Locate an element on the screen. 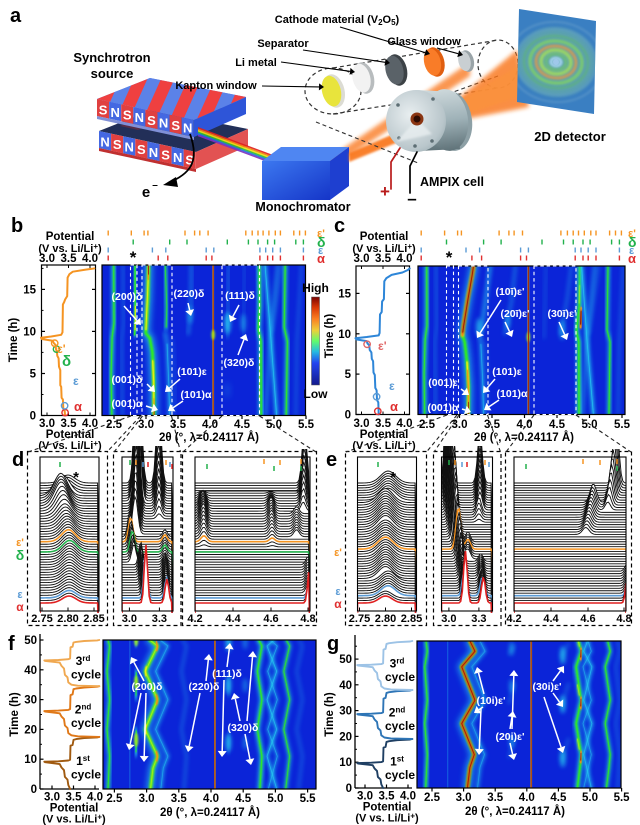 The height and width of the screenshot is (825, 640). svg-text: δ is located at coordinates (66, 361).